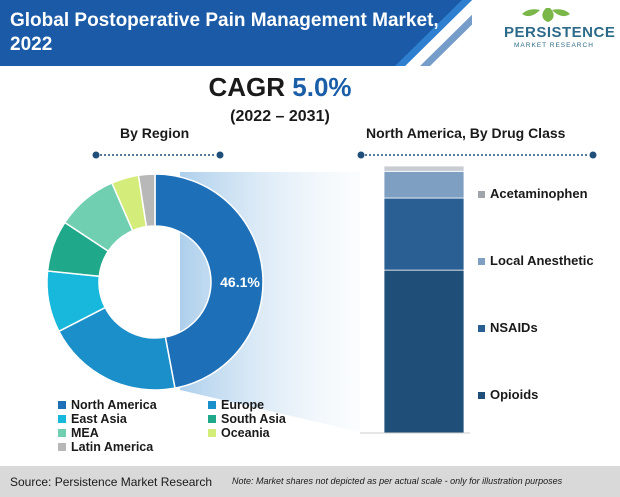 This screenshot has height=497, width=620. Describe the element at coordinates (114, 405) in the screenshot. I see `legend-label: North America` at that location.